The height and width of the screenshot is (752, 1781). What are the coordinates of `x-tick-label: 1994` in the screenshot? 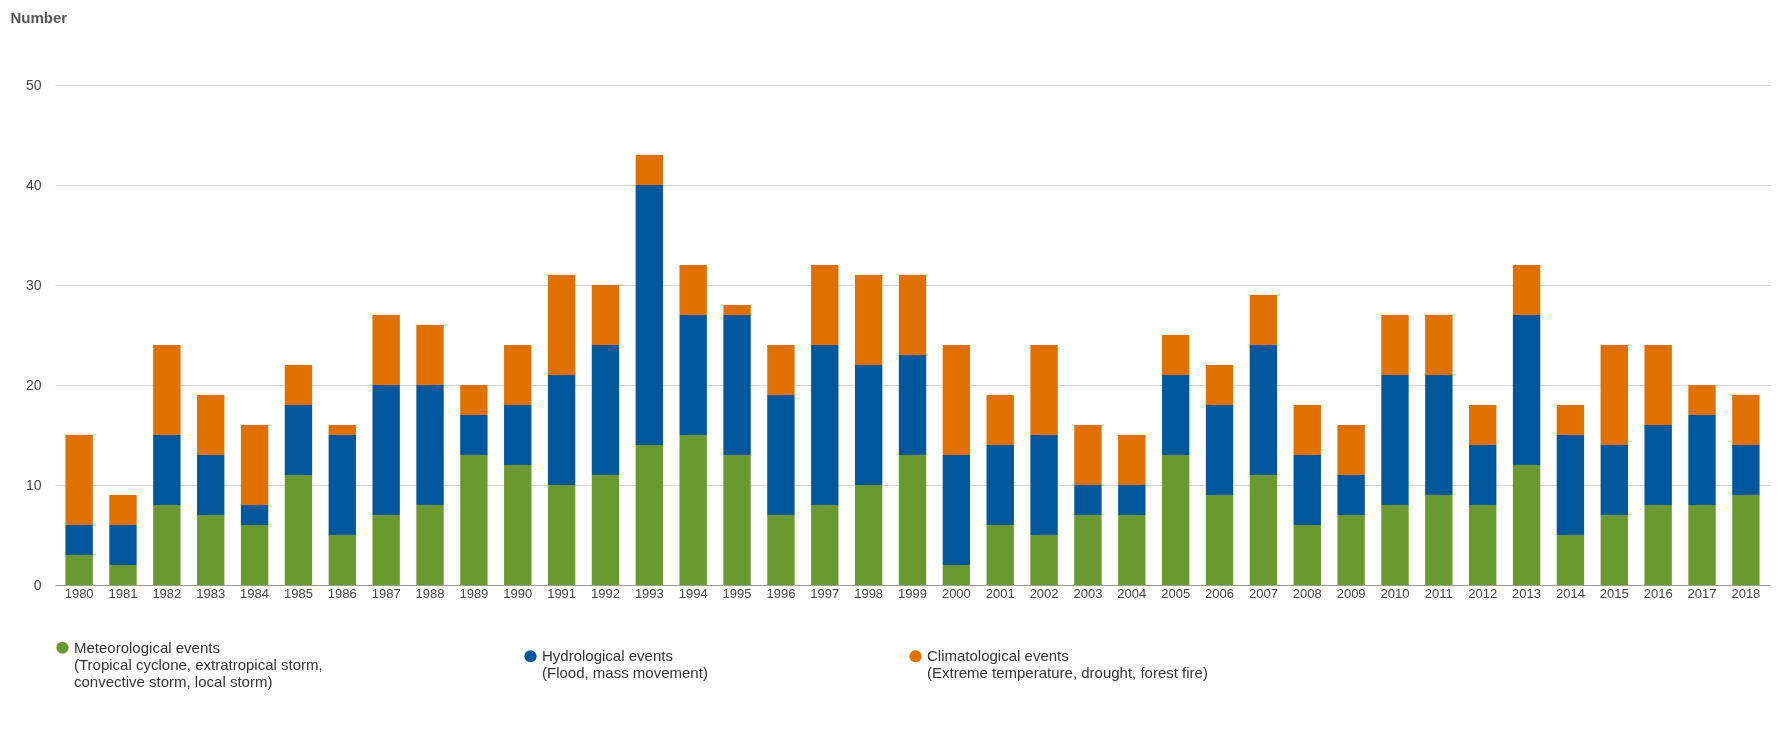 It's located at (693, 593).